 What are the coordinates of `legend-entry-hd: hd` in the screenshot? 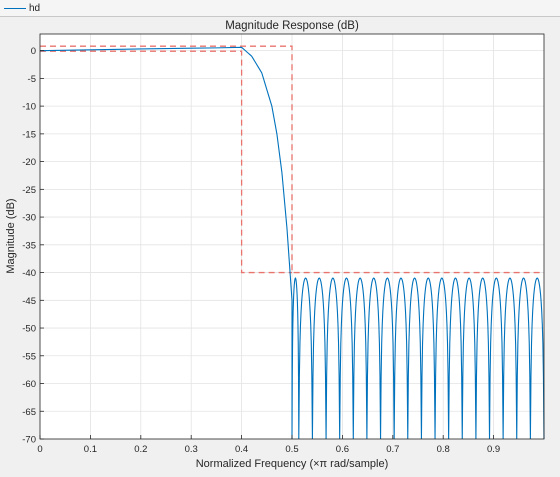 It's located at (22, 8).